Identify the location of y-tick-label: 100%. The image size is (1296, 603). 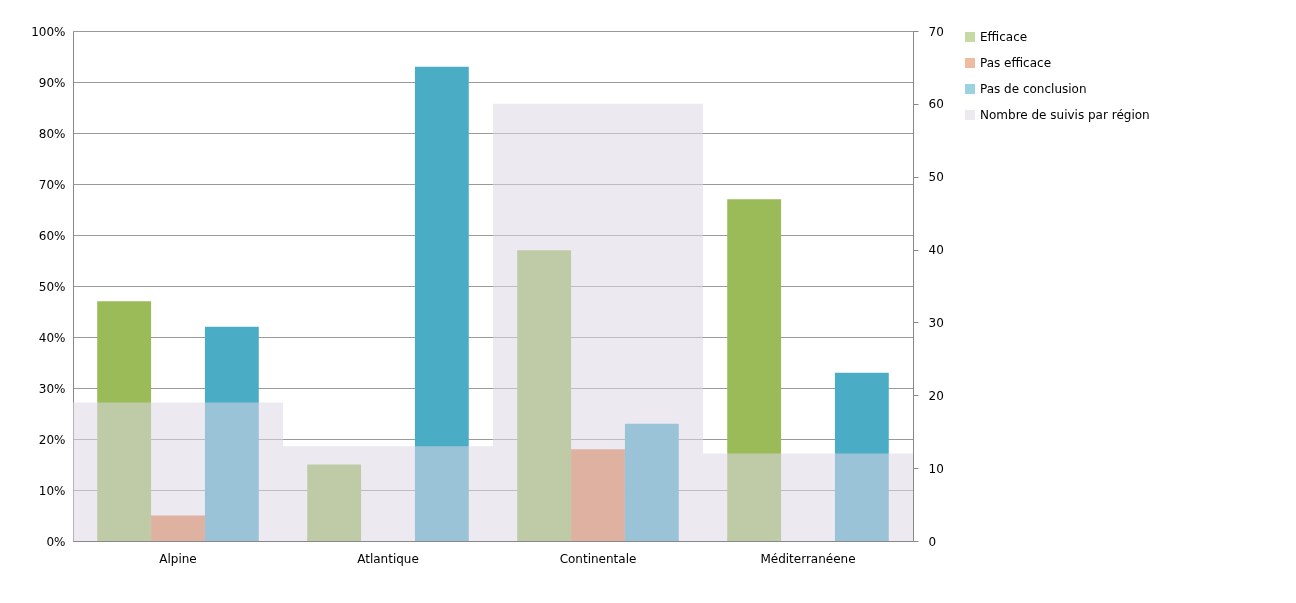
(48, 31).